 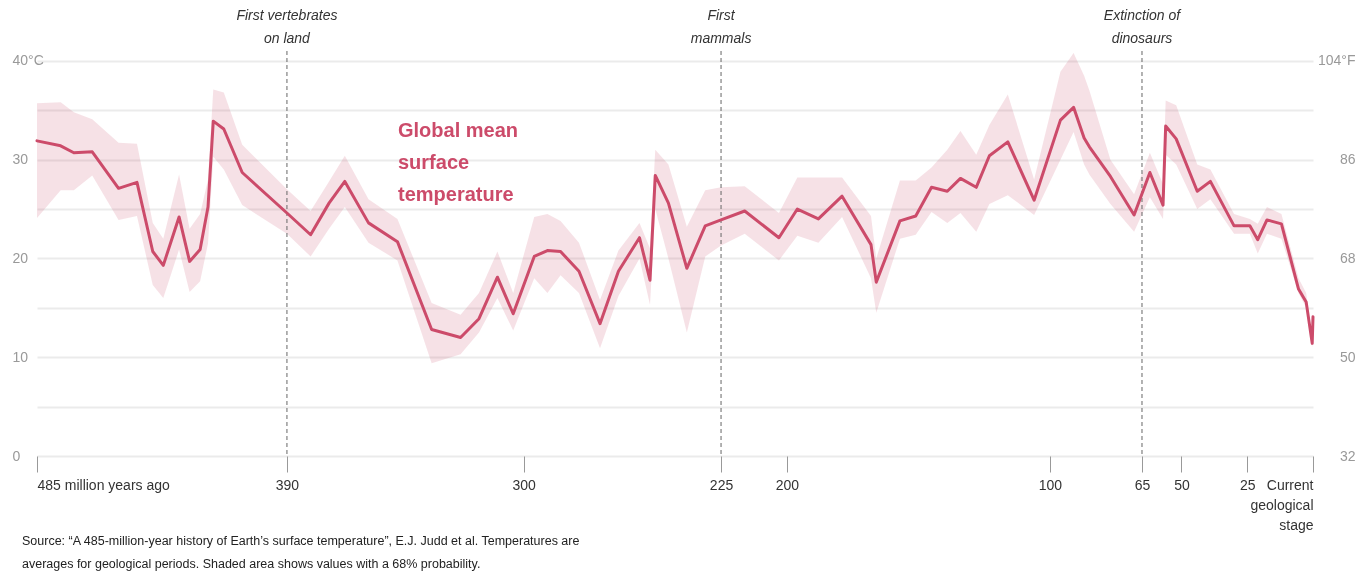 What do you see at coordinates (1347, 455) in the screenshot?
I see `y2-tick-label: 32` at bounding box center [1347, 455].